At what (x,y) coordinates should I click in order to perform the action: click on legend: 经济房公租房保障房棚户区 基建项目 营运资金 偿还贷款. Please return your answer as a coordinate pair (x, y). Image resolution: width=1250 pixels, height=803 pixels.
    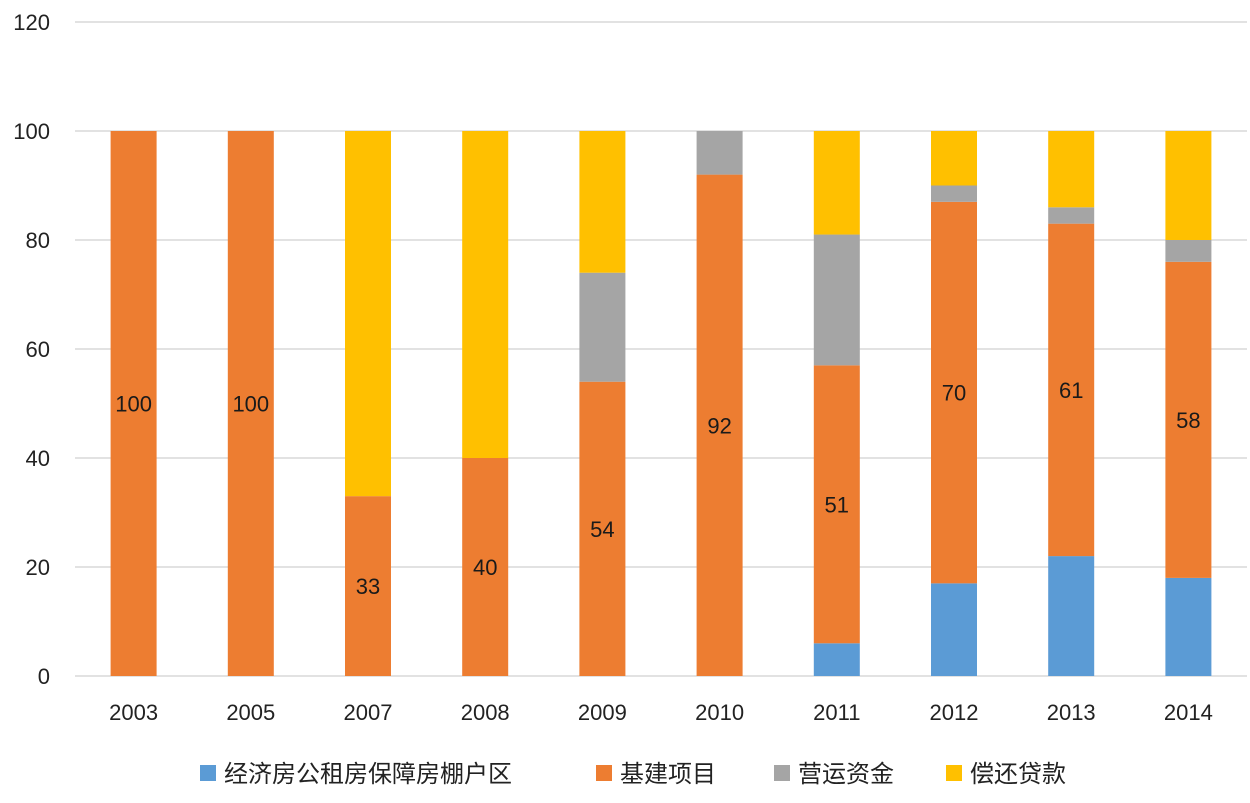
    Looking at the image, I should click on (633, 774).